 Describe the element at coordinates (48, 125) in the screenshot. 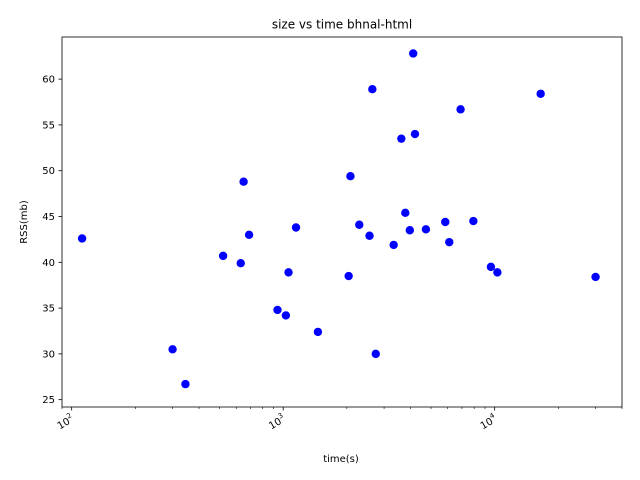

I see `y-tick-label: 55` at that location.